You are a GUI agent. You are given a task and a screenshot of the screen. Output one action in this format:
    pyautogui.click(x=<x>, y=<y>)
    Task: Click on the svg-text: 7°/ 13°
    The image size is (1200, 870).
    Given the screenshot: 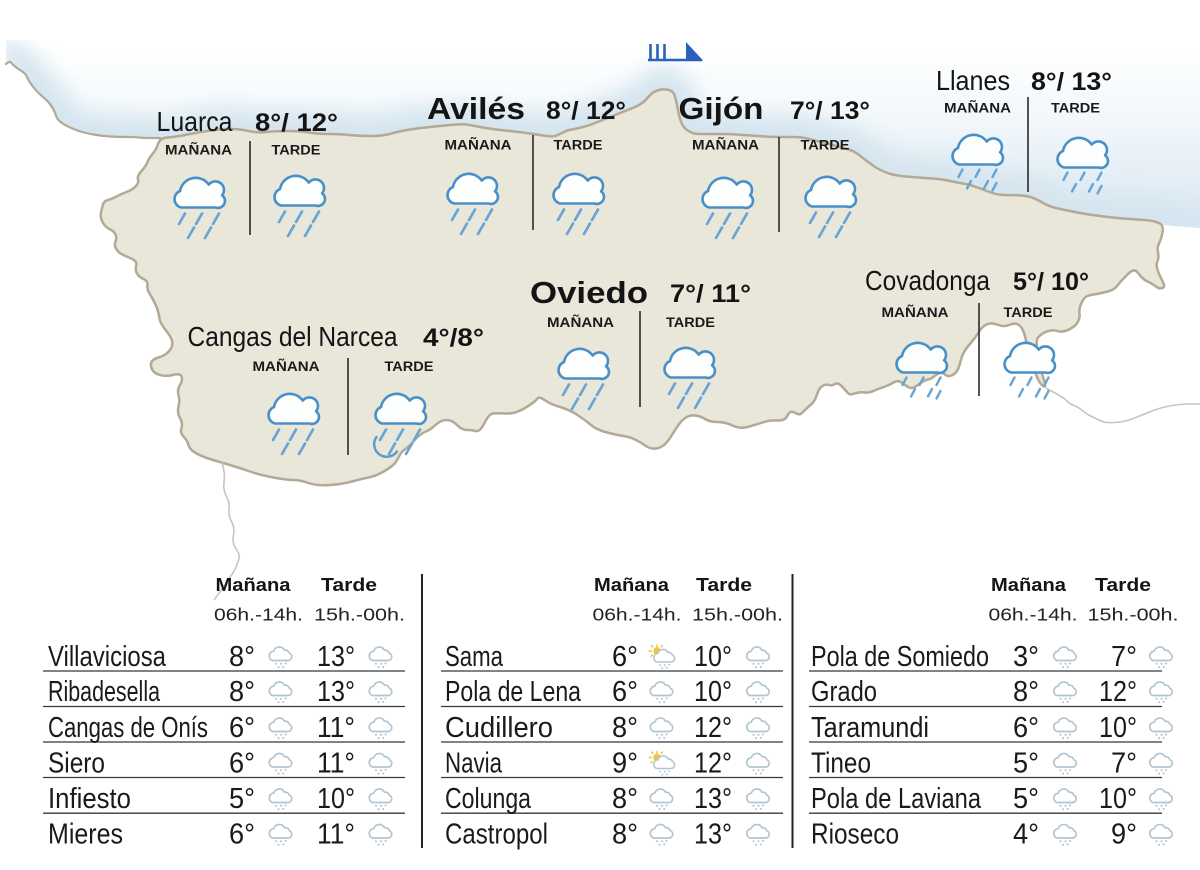 What is the action you would take?
    pyautogui.click(x=830, y=111)
    